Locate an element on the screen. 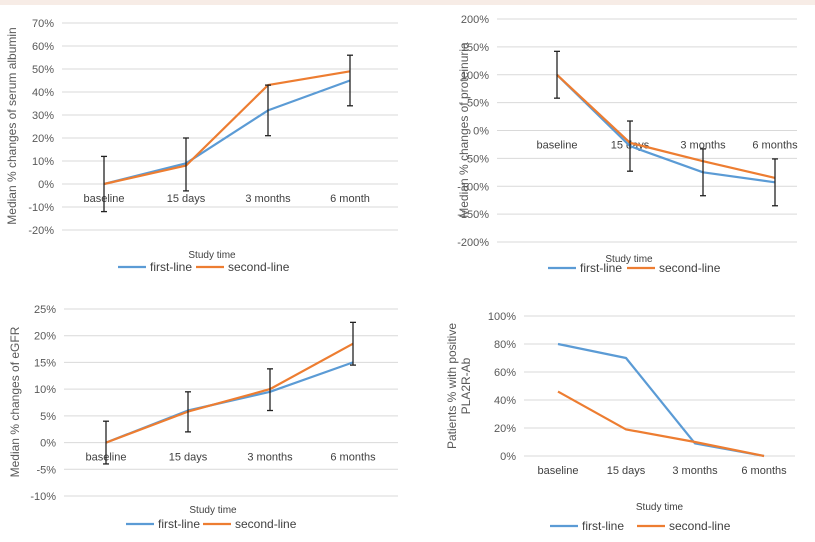  y-axis-title: Median % changes of proteinuria is located at coordinates (464, 130).